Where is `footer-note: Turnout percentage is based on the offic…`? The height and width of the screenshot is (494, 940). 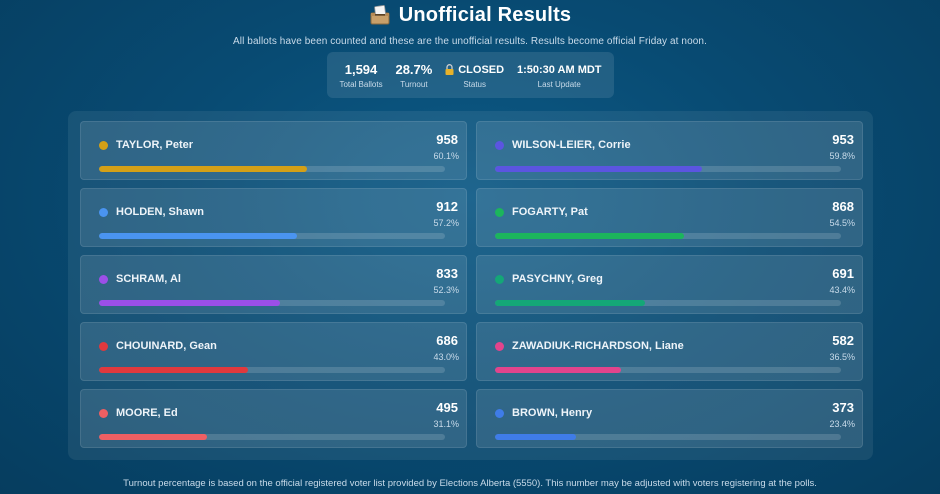 footer-note: Turnout percentage is based on the offic… is located at coordinates (470, 483).